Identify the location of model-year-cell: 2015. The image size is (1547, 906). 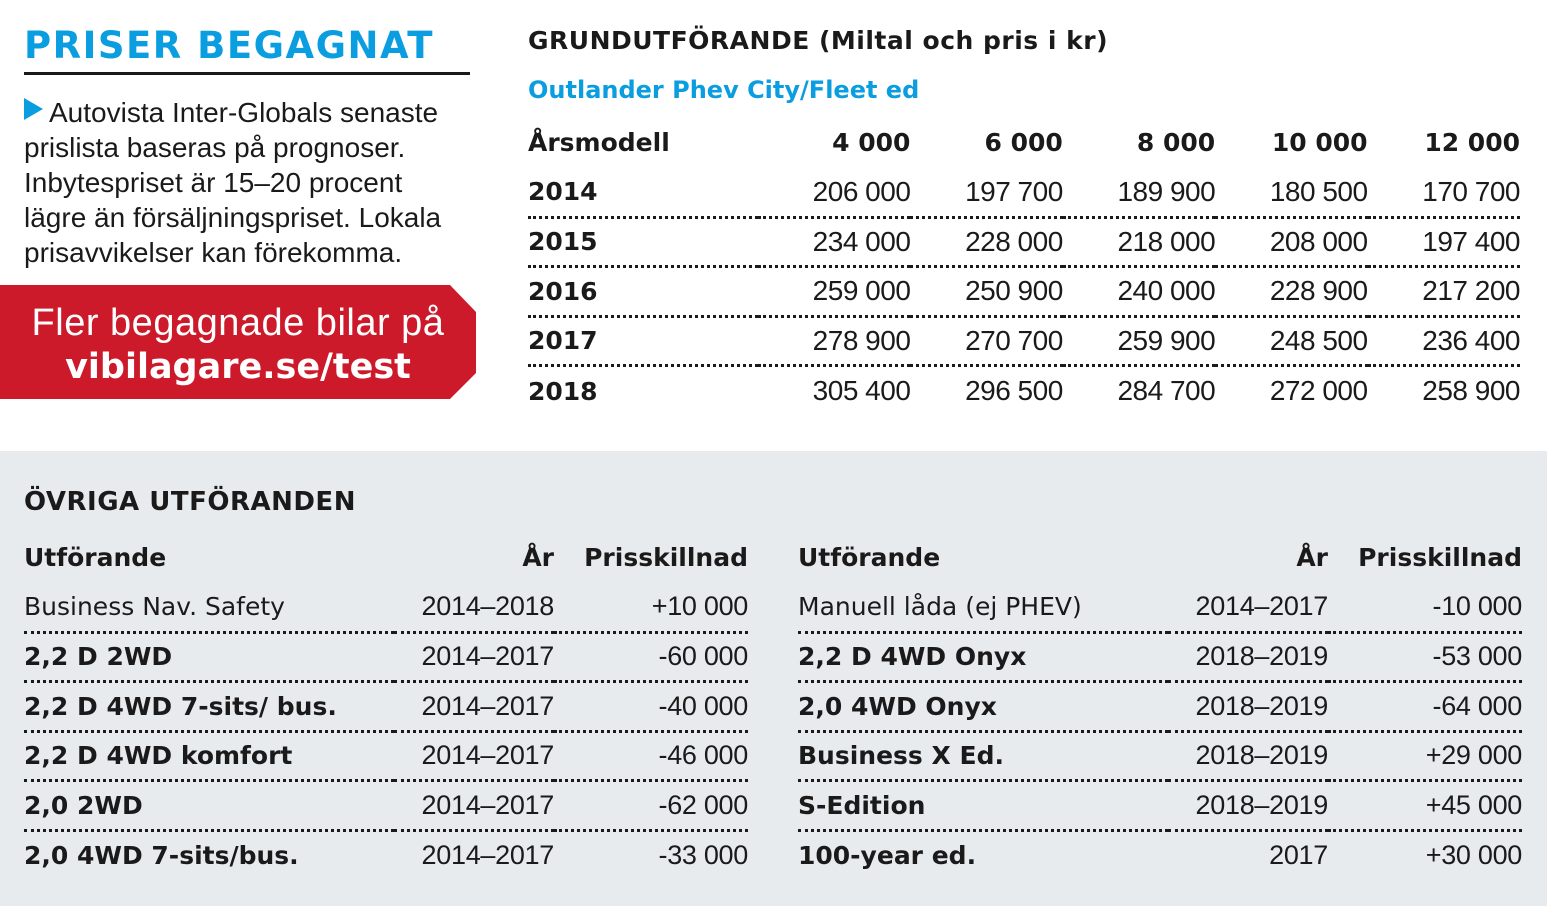
(643, 242).